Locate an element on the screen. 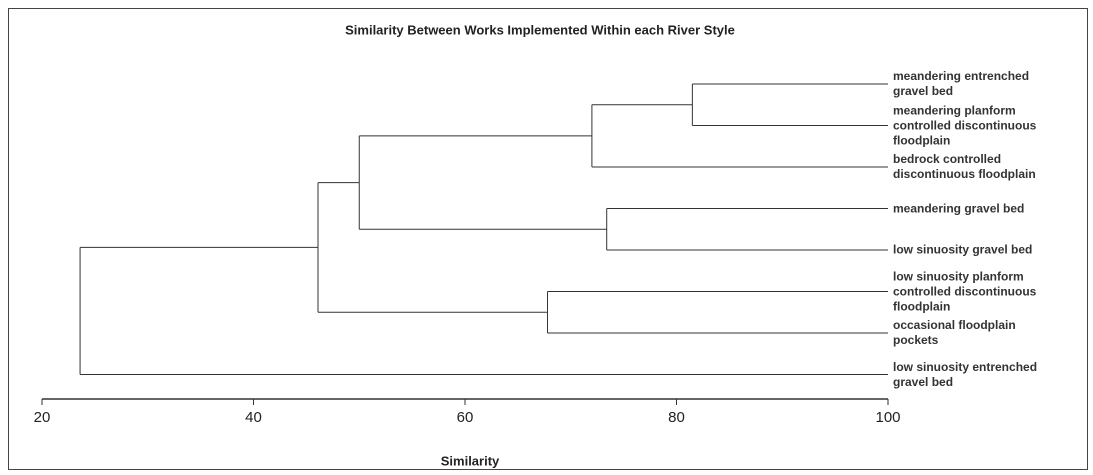 Image resolution: width=1093 pixels, height=475 pixels. x-tick-label: 60 is located at coordinates (465, 417).